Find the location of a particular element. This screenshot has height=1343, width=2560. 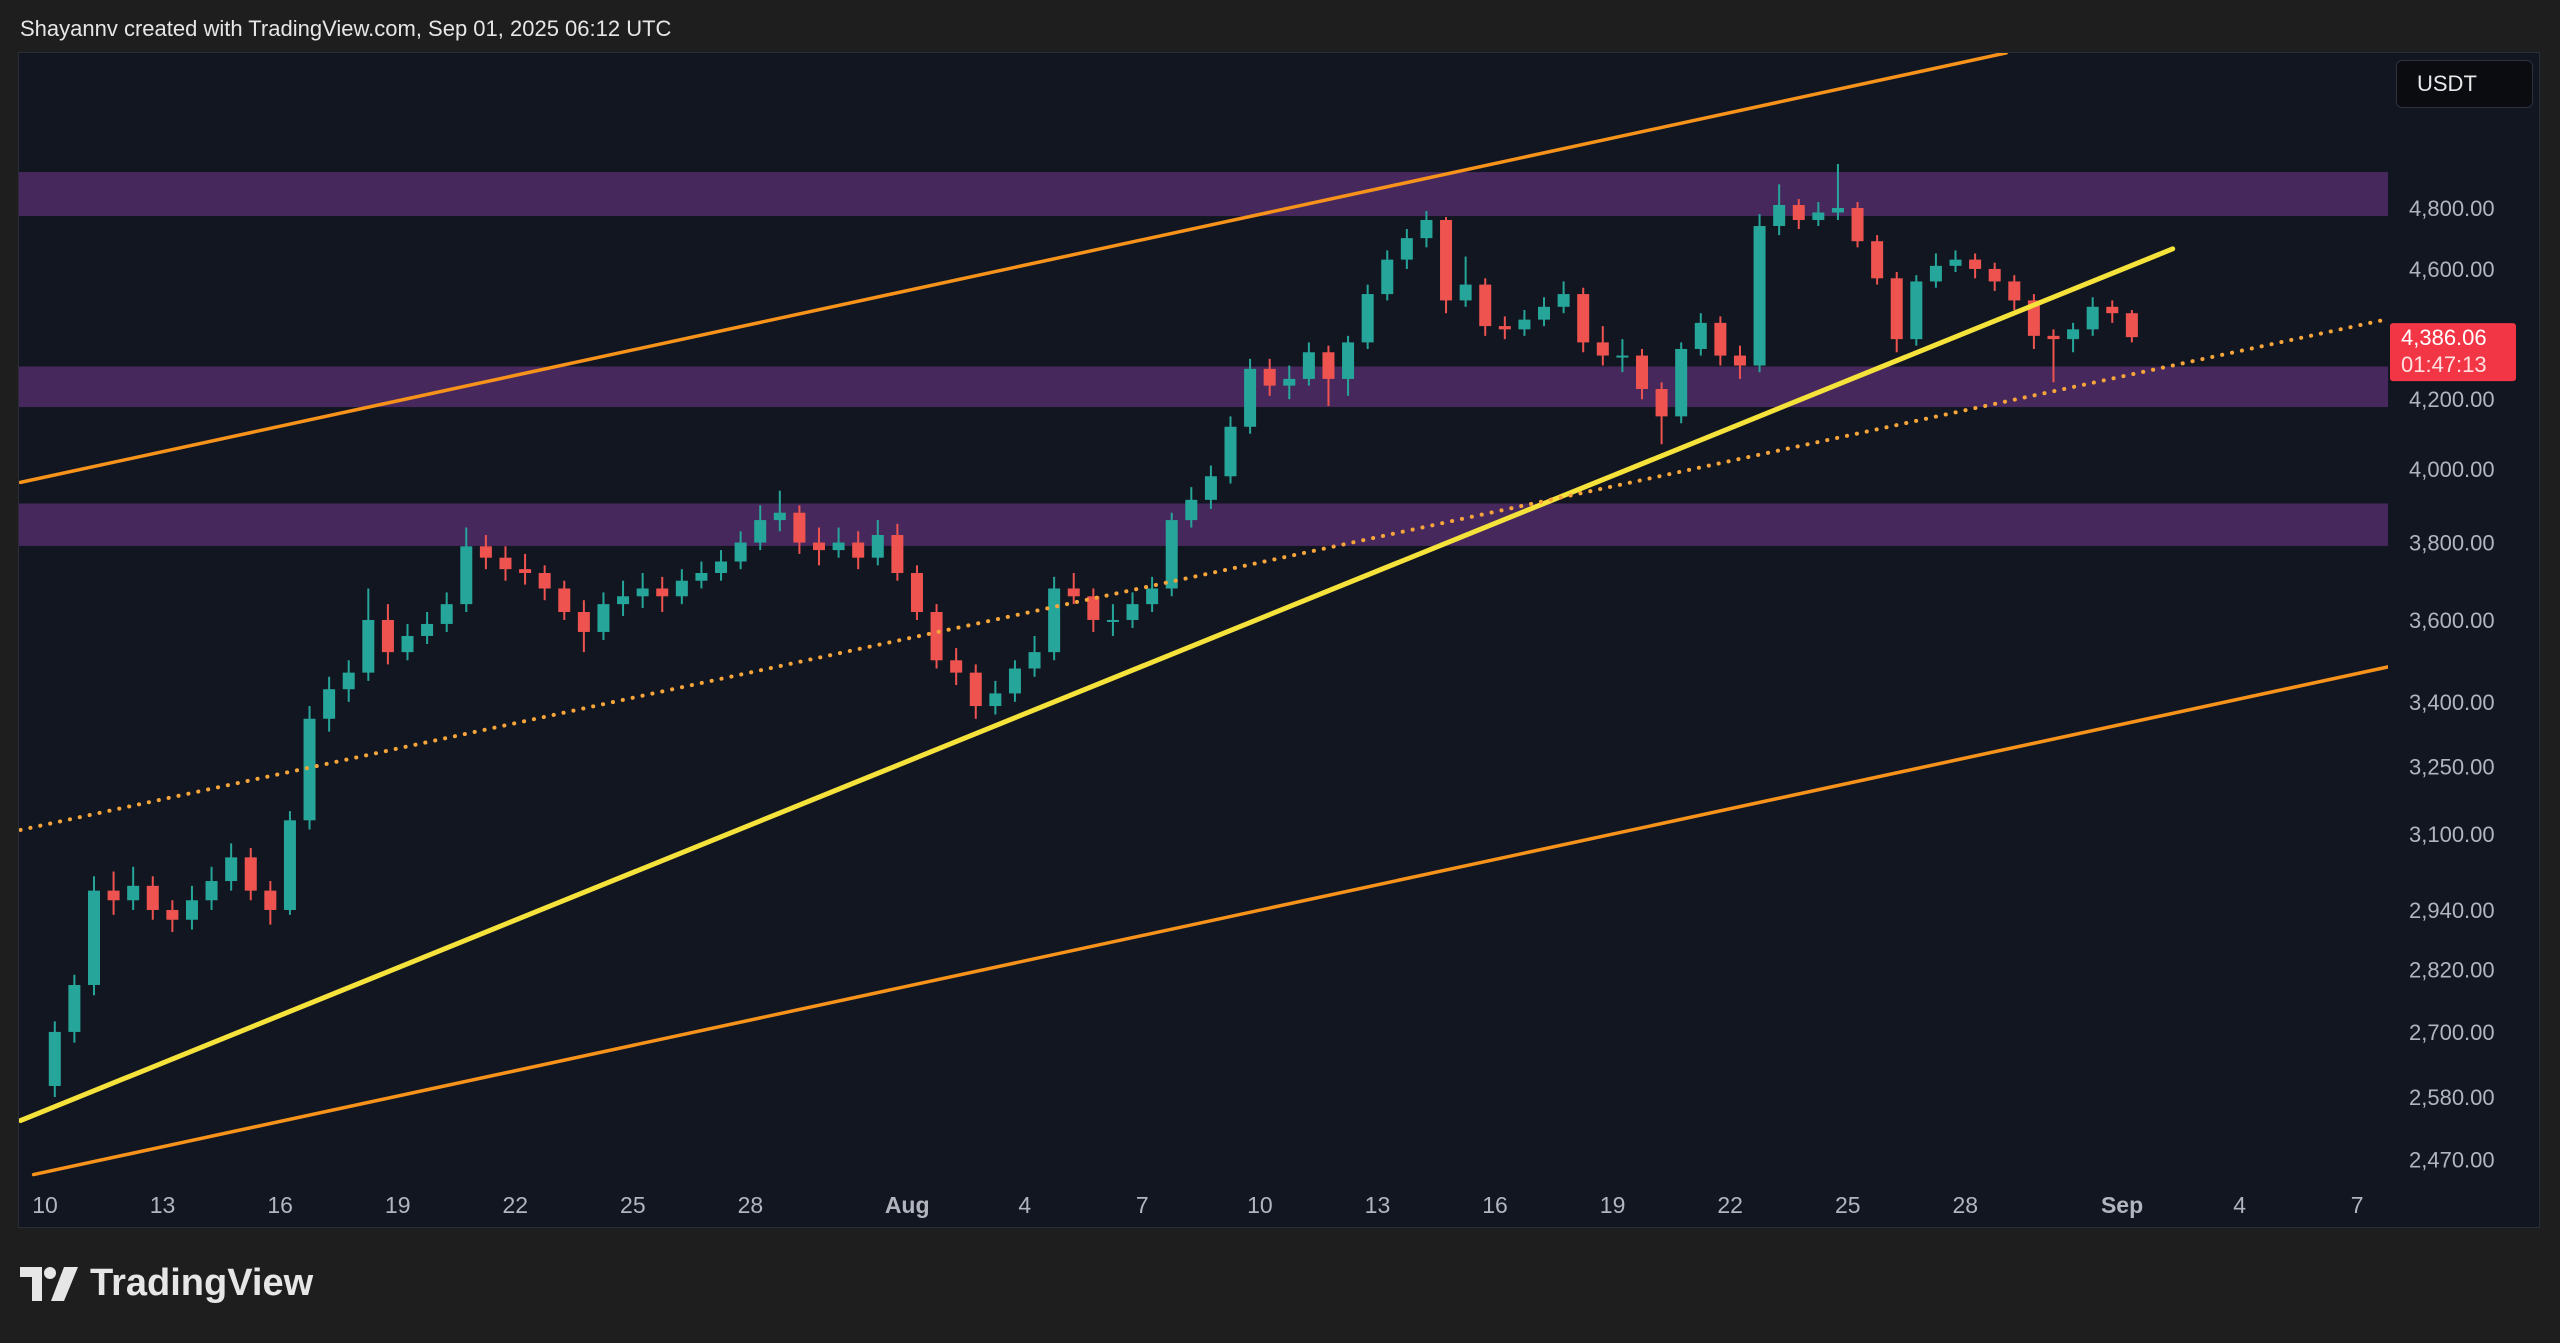

price-tick-label: 3,250.00 is located at coordinates (2452, 766).